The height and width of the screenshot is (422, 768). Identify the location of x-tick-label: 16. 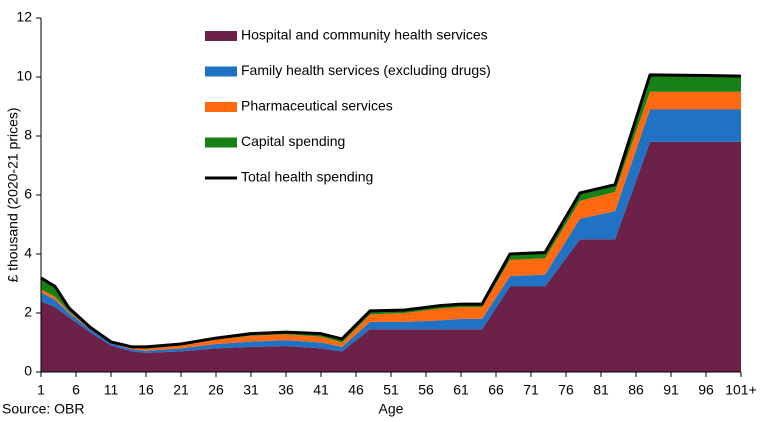
(146, 390).